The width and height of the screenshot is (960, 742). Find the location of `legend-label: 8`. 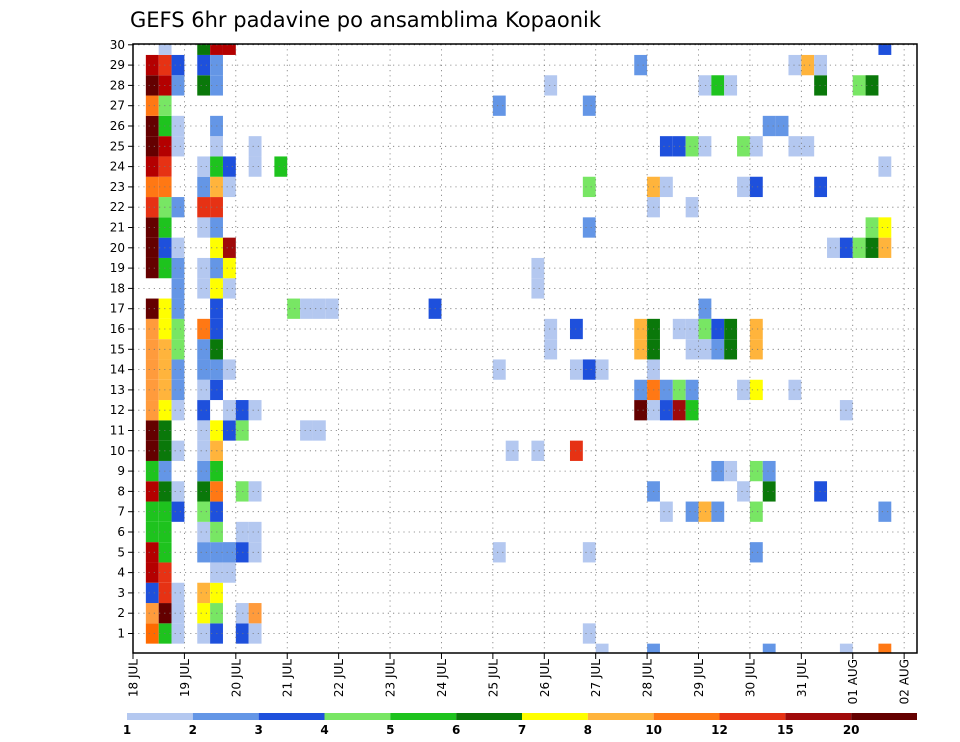

legend-label: 8 is located at coordinates (588, 730).